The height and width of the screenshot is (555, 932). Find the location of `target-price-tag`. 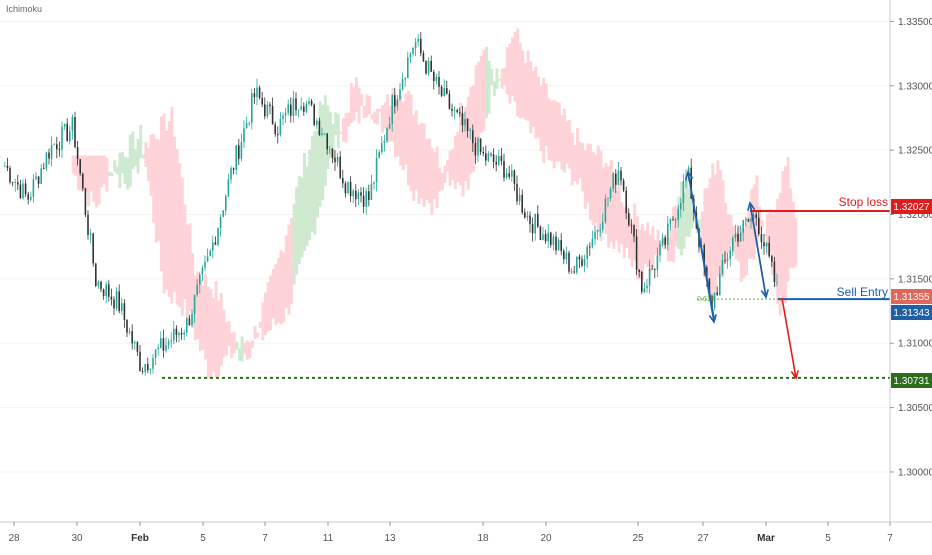

target-price-tag is located at coordinates (911, 380).